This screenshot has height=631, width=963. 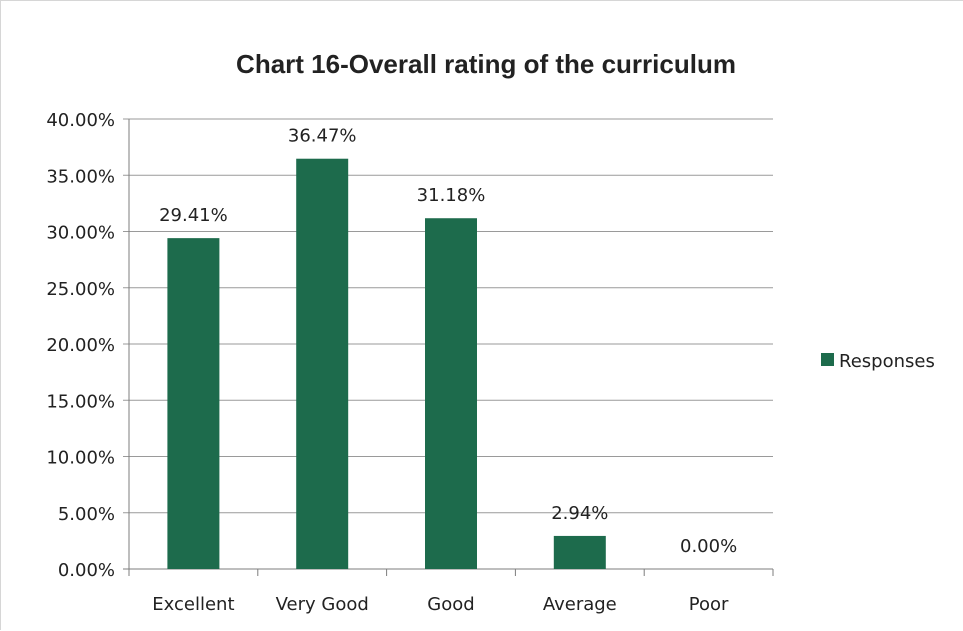 I want to click on data-label: 36.47%, so click(x=322, y=136).